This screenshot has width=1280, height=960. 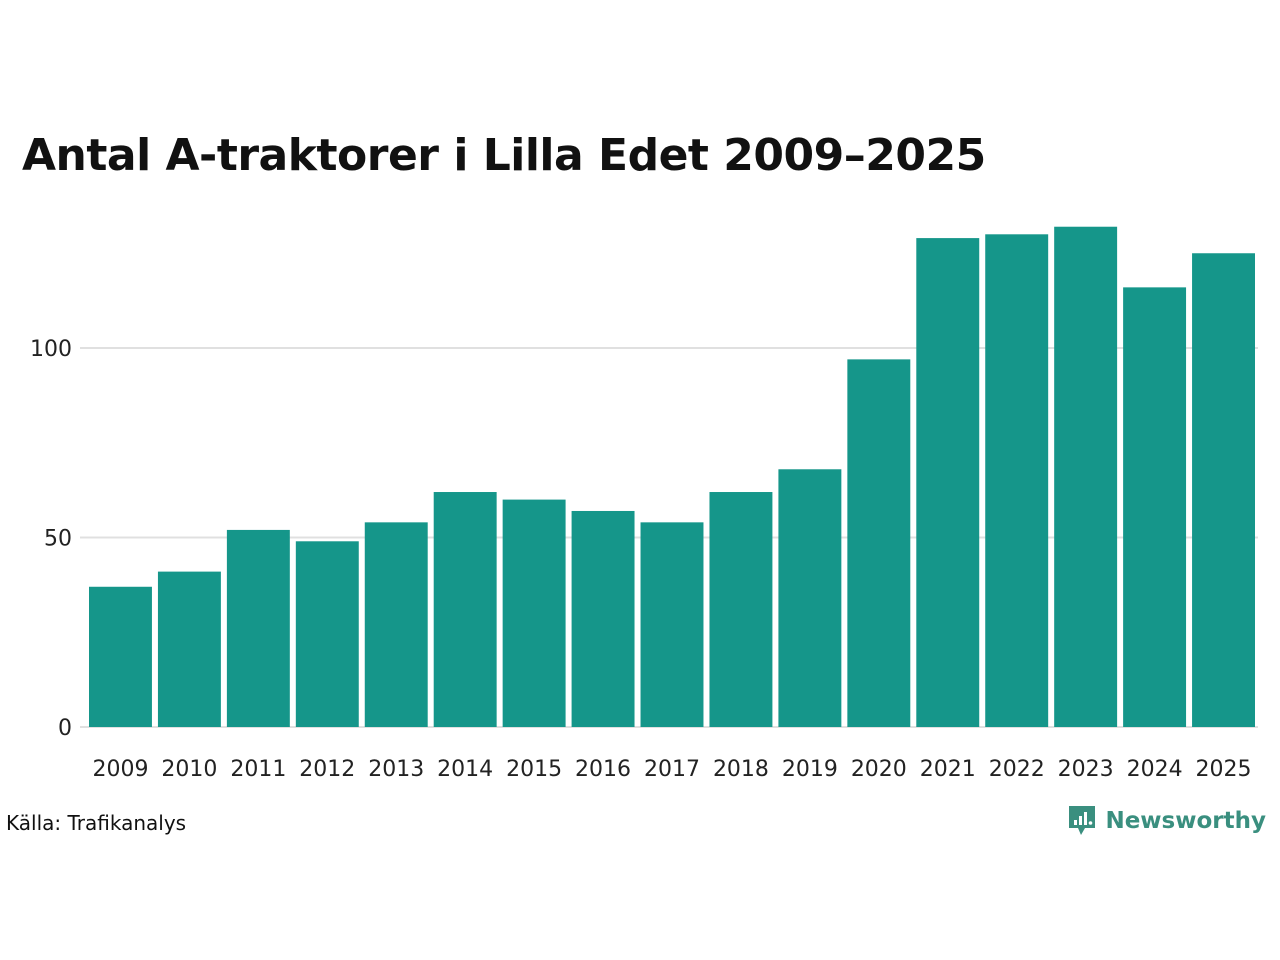 I want to click on brand-name: Newsworthy, so click(x=1185, y=821).